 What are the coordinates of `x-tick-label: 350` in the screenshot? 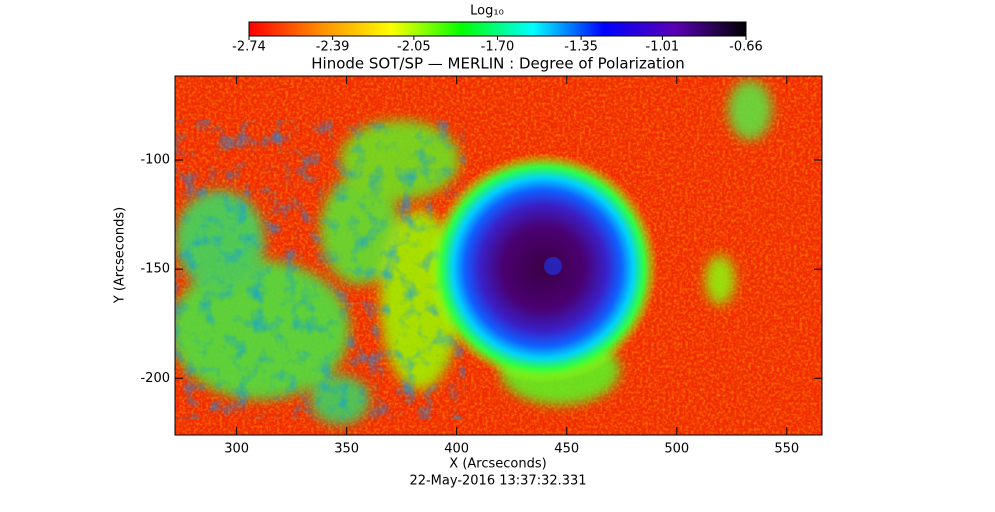 It's located at (346, 449).